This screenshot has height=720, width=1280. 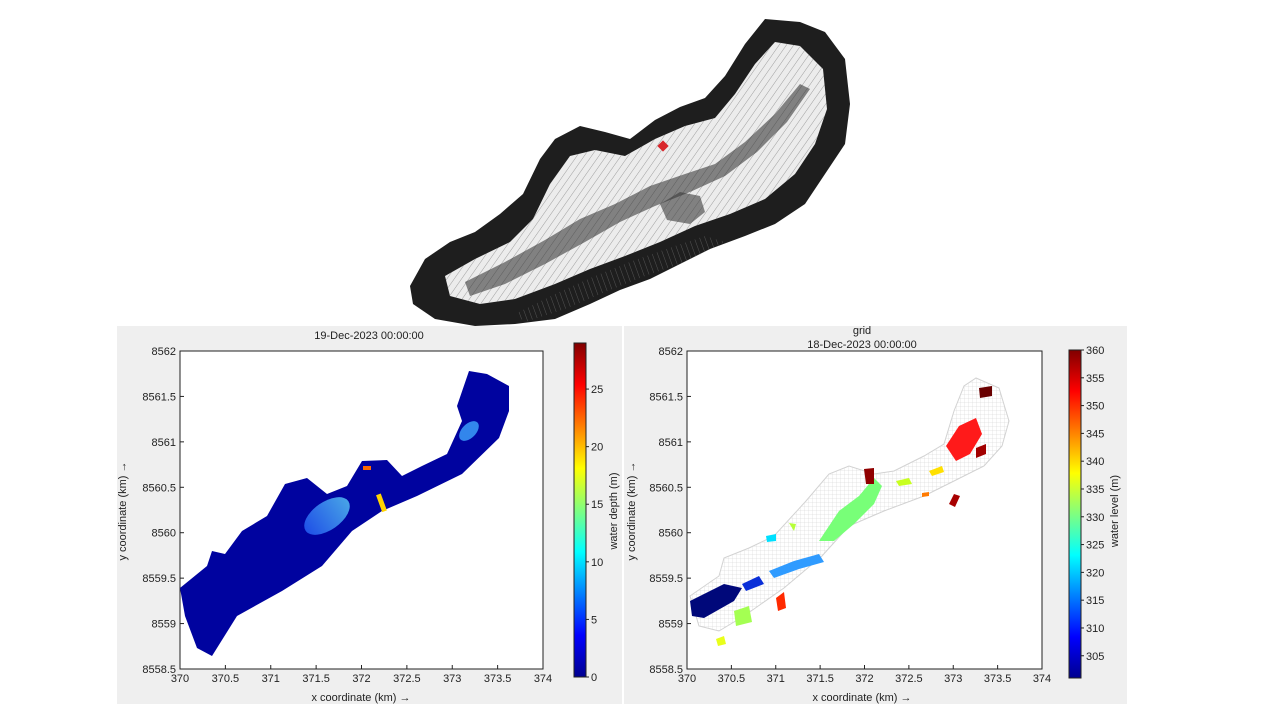 I want to click on mesh-inner-hatch, so click(x=636, y=173).